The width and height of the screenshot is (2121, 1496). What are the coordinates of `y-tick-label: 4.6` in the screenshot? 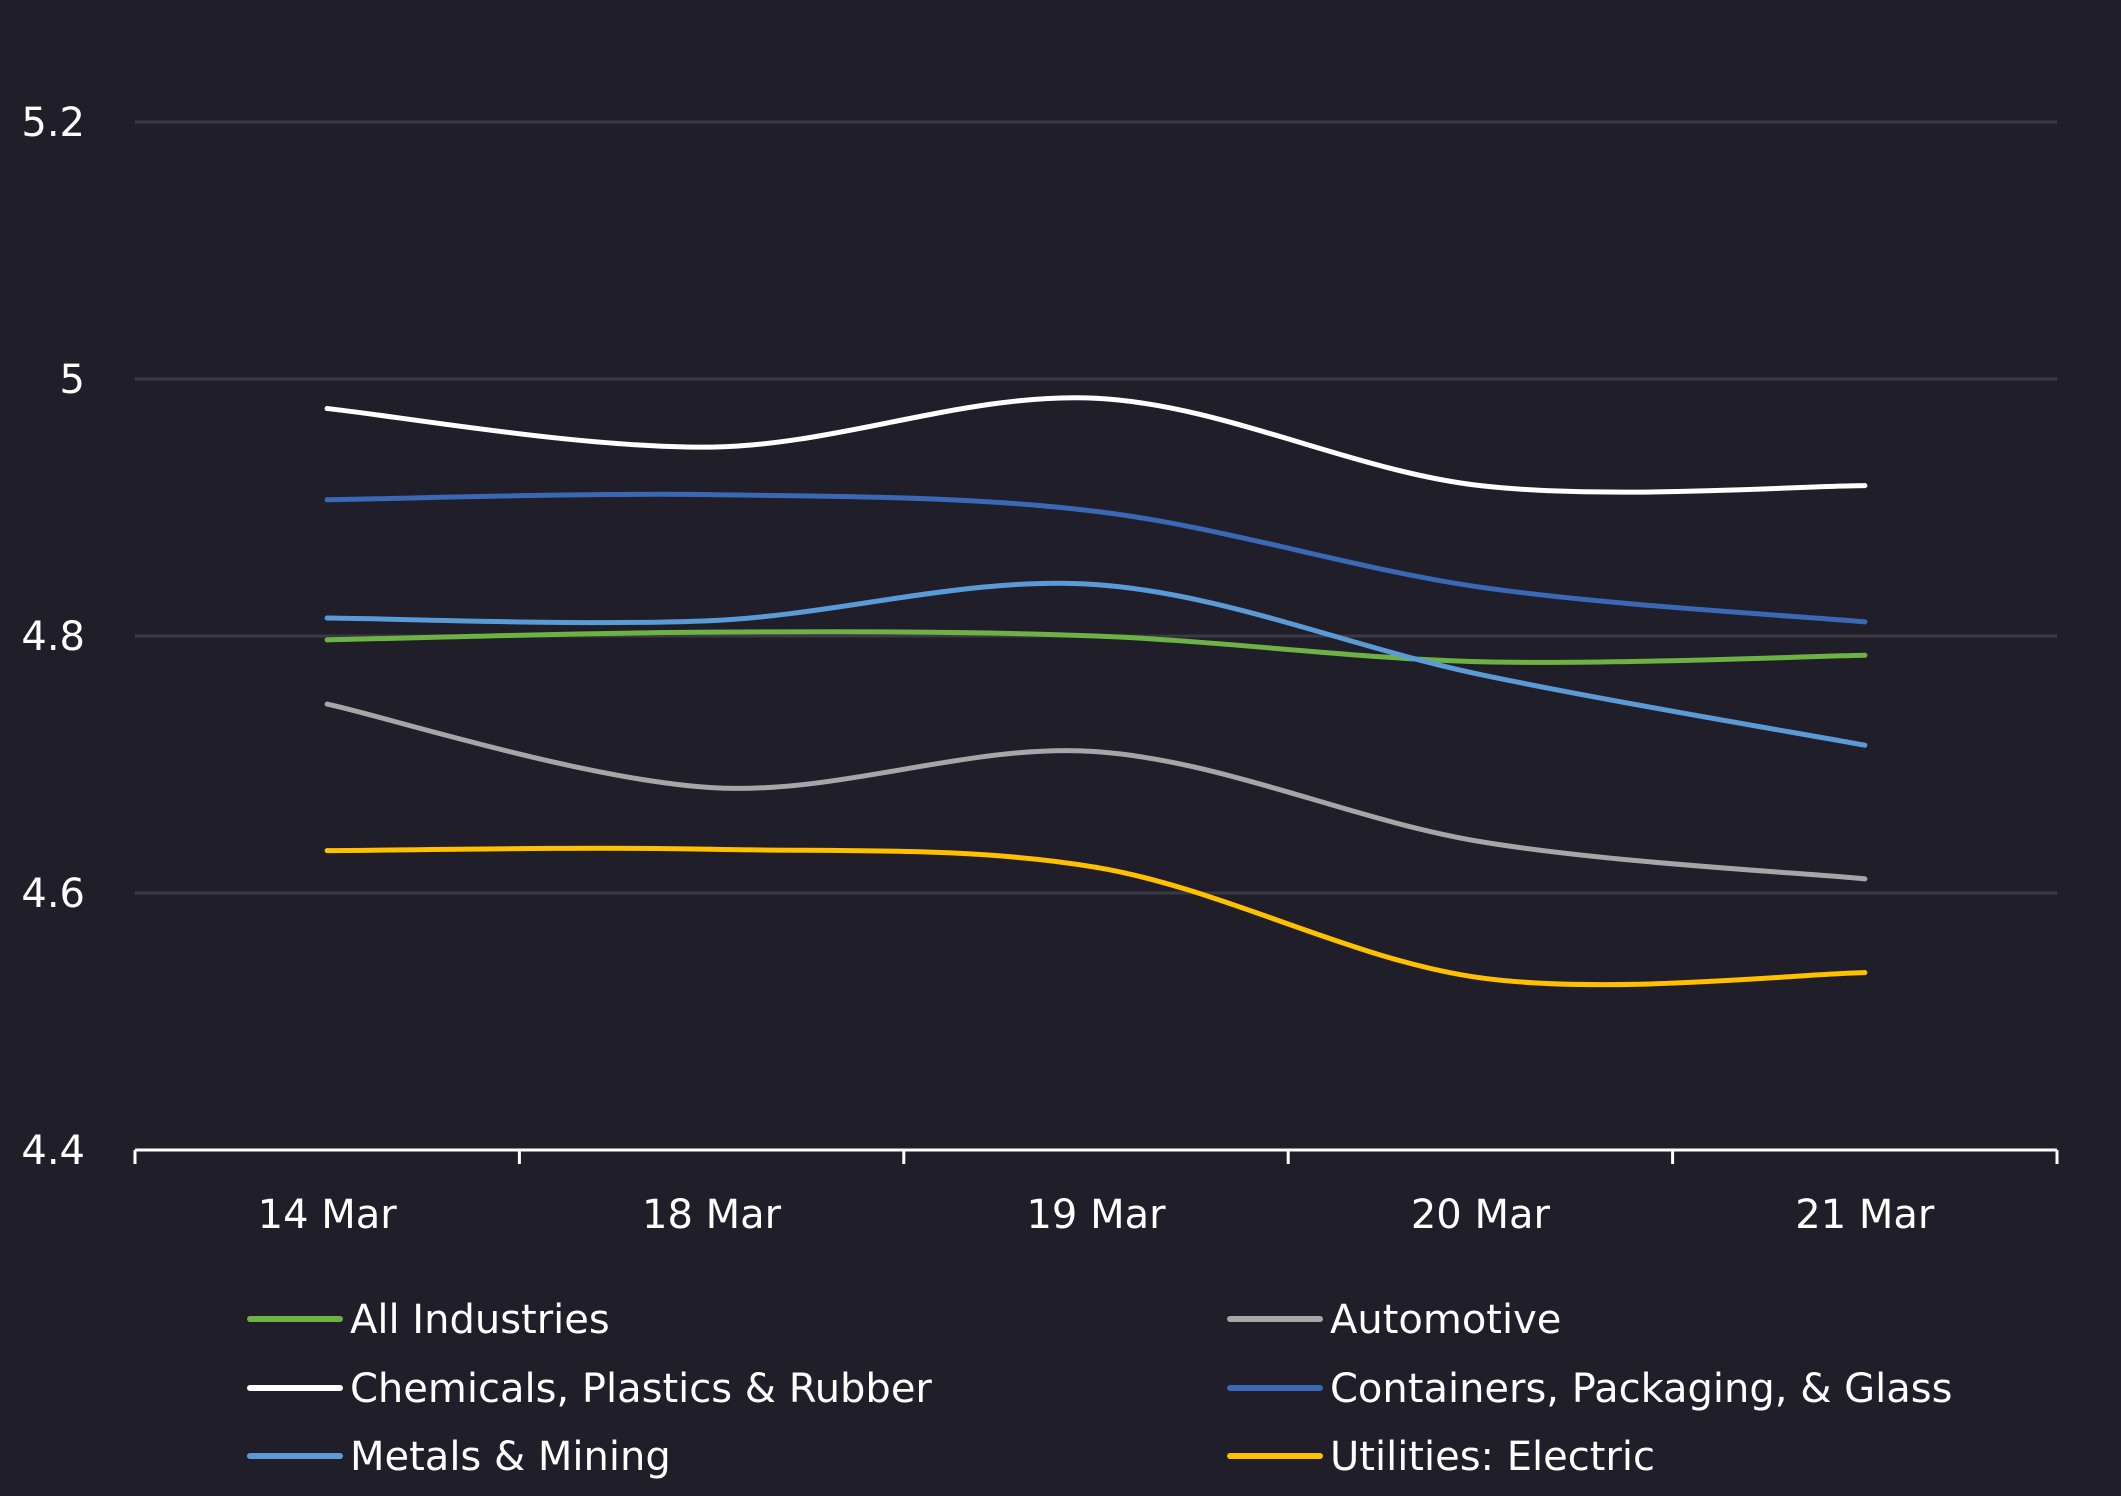 It's located at (53, 894).